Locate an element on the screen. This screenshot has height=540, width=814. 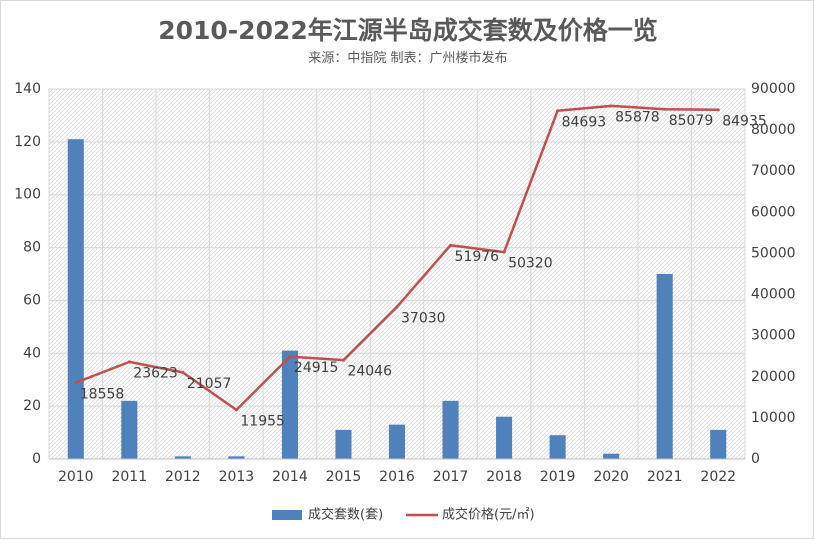
x-tick-2021: 2021 is located at coordinates (665, 477).